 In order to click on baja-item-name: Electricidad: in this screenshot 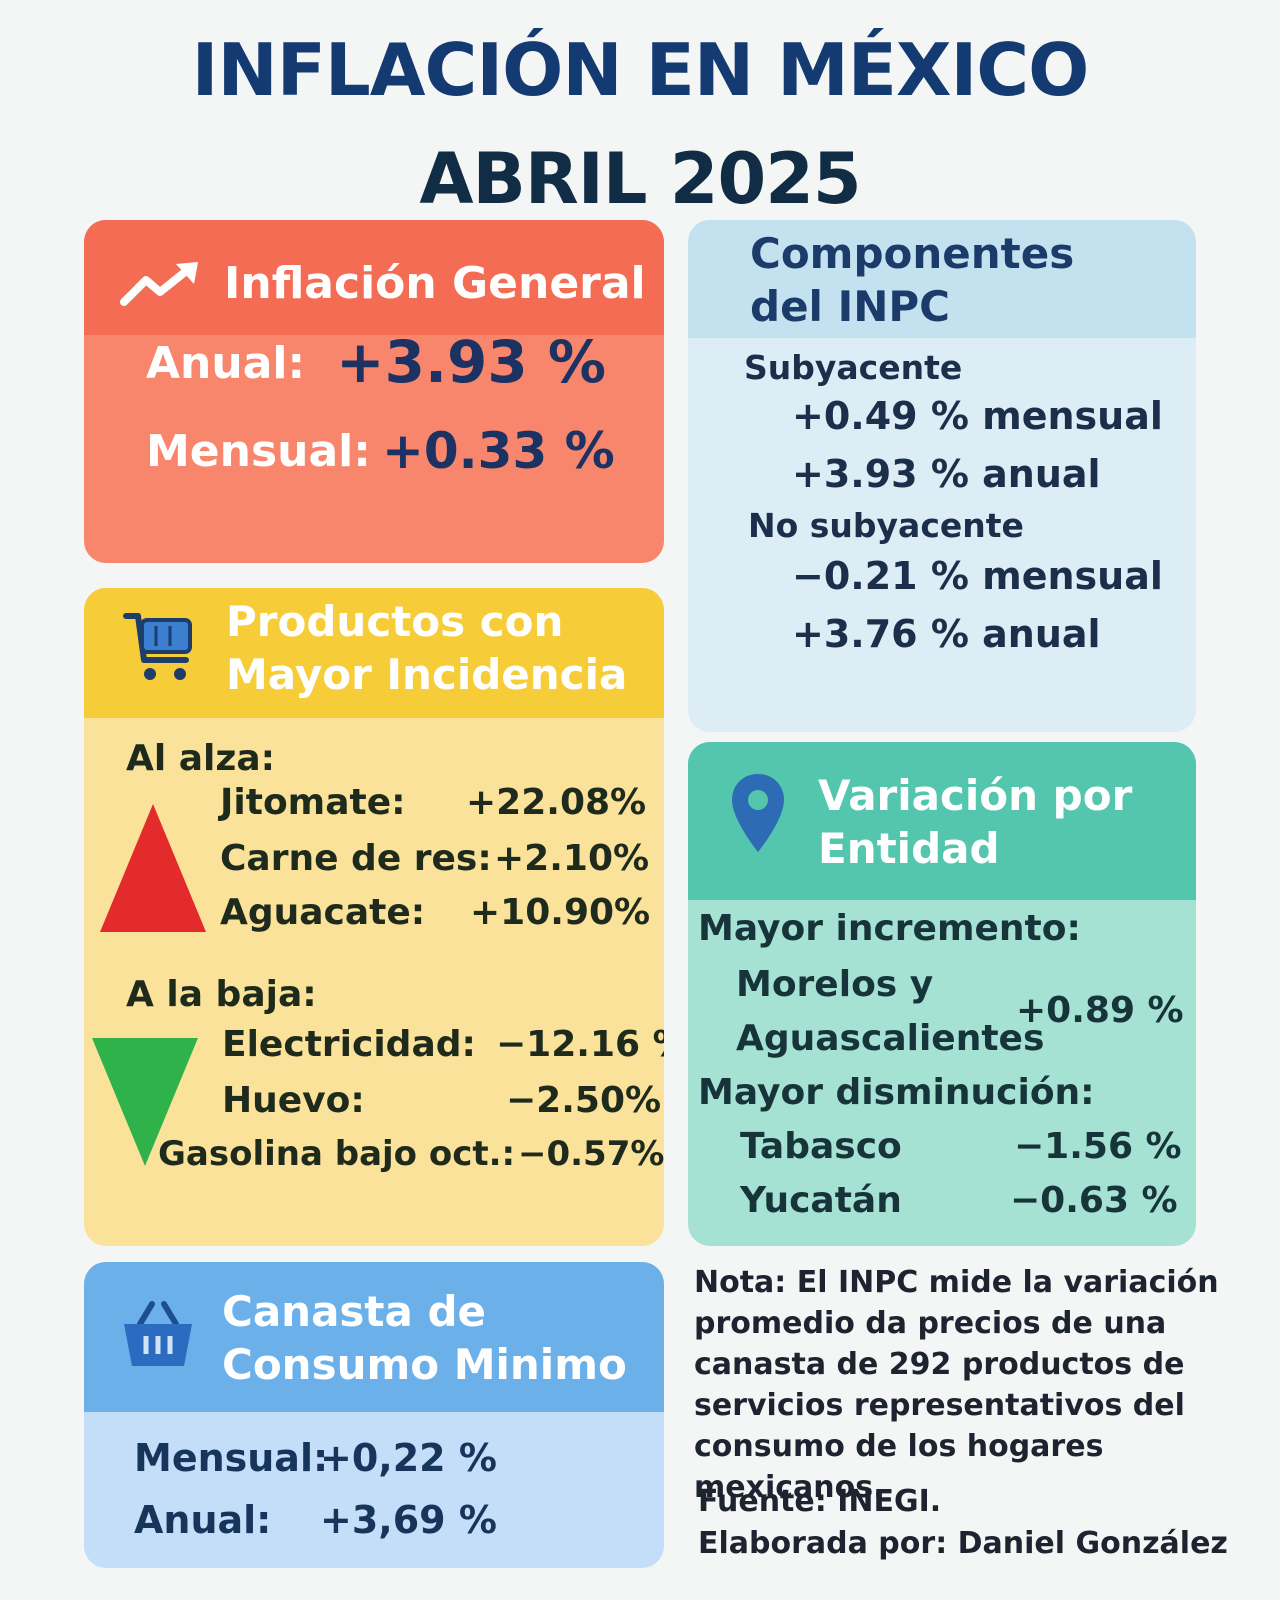, I will do `click(349, 1044)`.